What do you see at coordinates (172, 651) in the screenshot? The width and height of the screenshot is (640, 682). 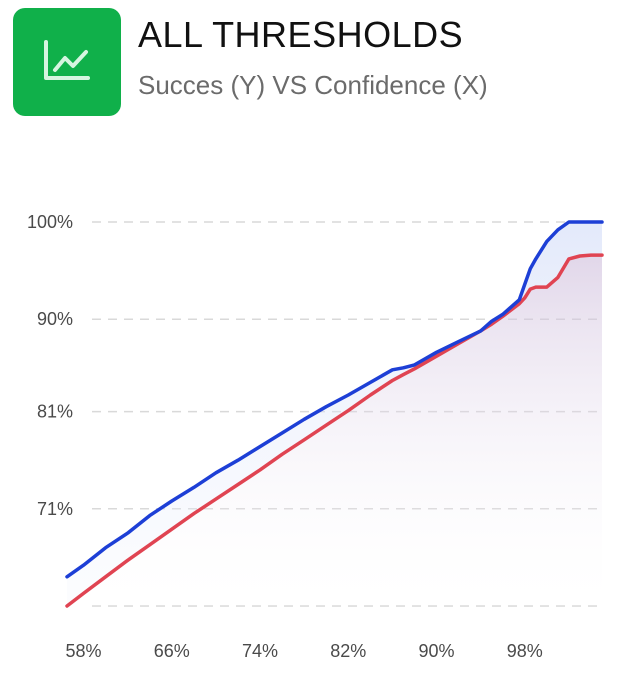 I see `x-tick-label: 66%` at bounding box center [172, 651].